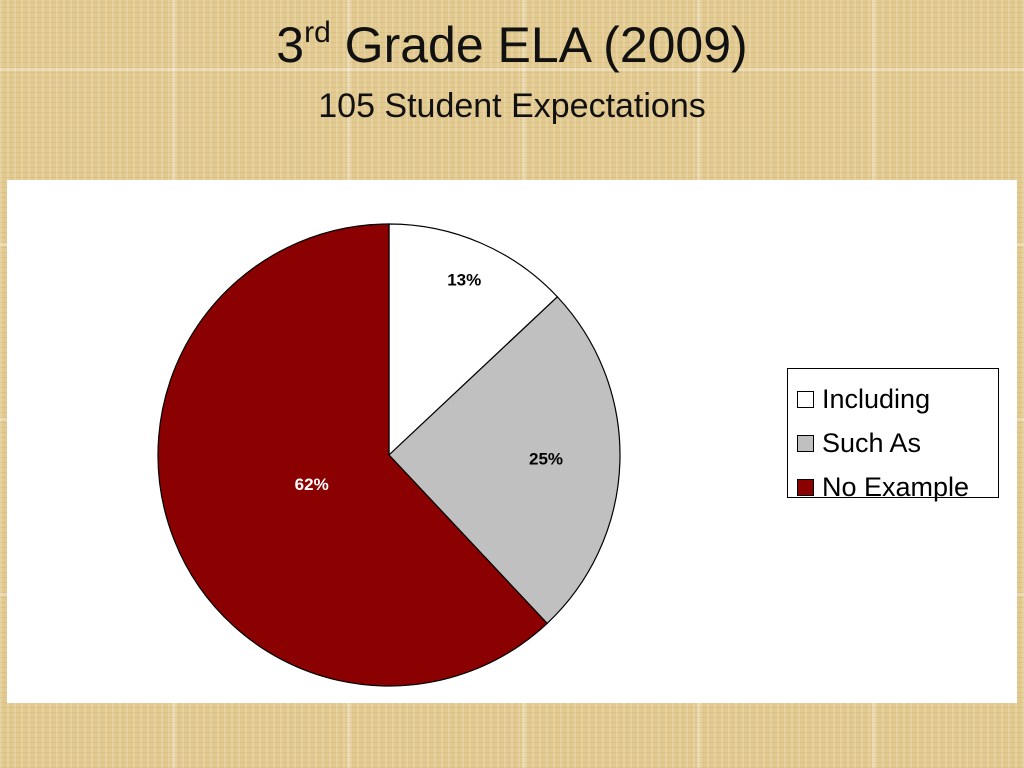 The image size is (1024, 768). What do you see at coordinates (317, 32) in the screenshot?
I see `title-ordinal-suffix: rd` at bounding box center [317, 32].